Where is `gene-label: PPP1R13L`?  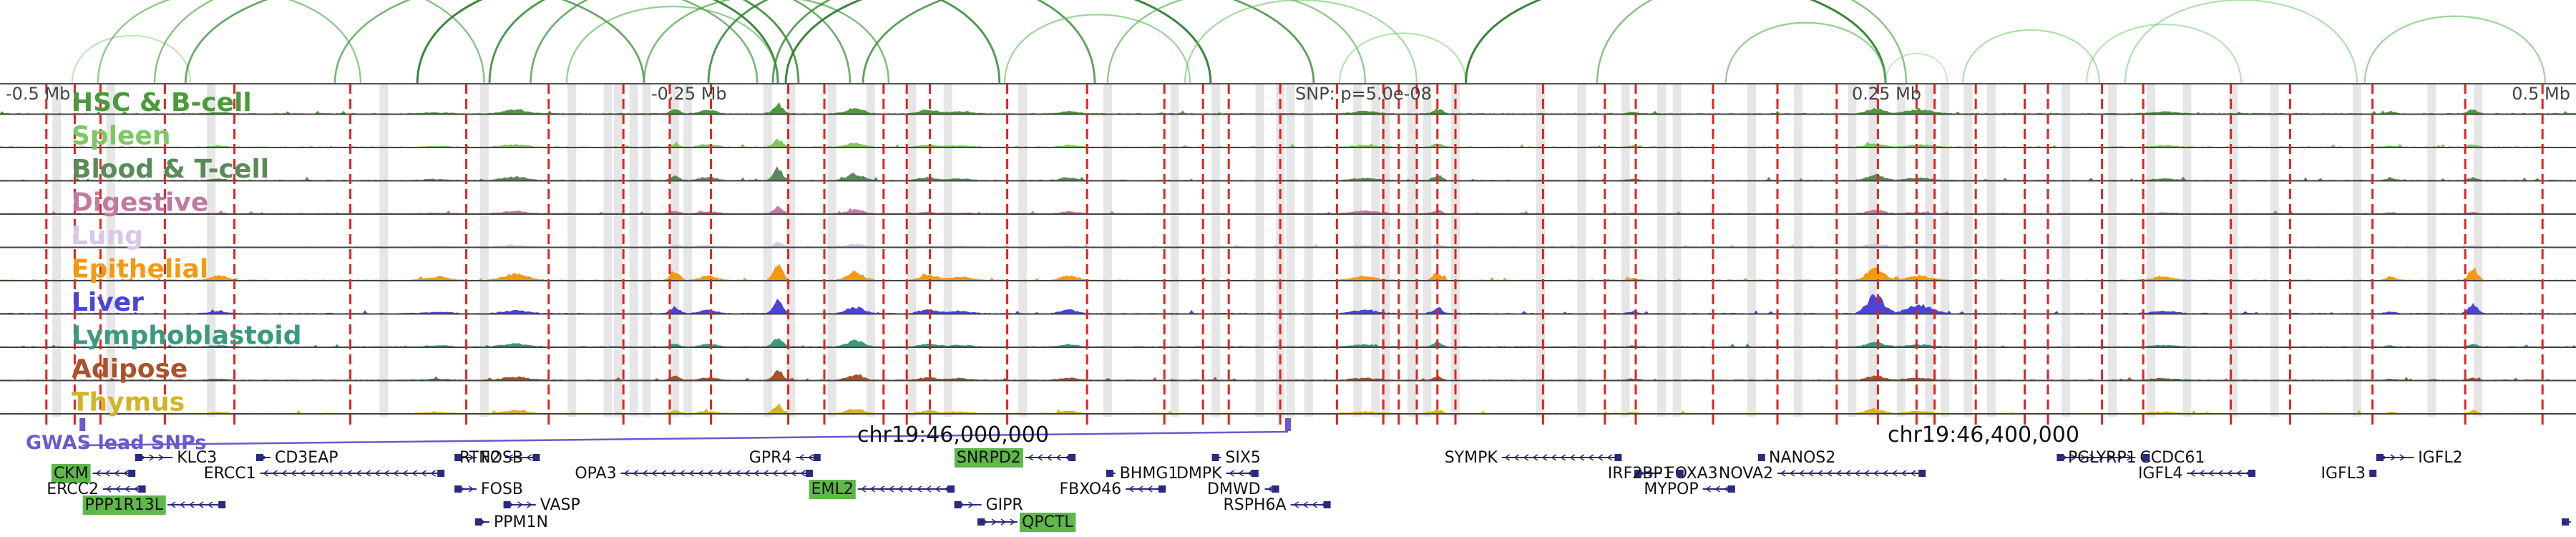 gene-label: PPP1R13L is located at coordinates (124, 505).